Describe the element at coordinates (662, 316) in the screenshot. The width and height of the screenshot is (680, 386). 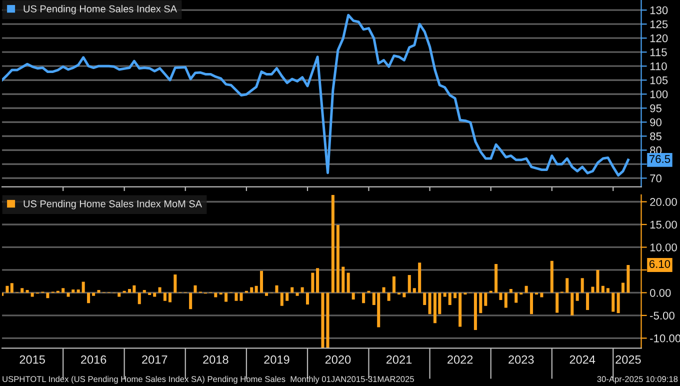
I see `y-tick-label: -5.00` at that location.